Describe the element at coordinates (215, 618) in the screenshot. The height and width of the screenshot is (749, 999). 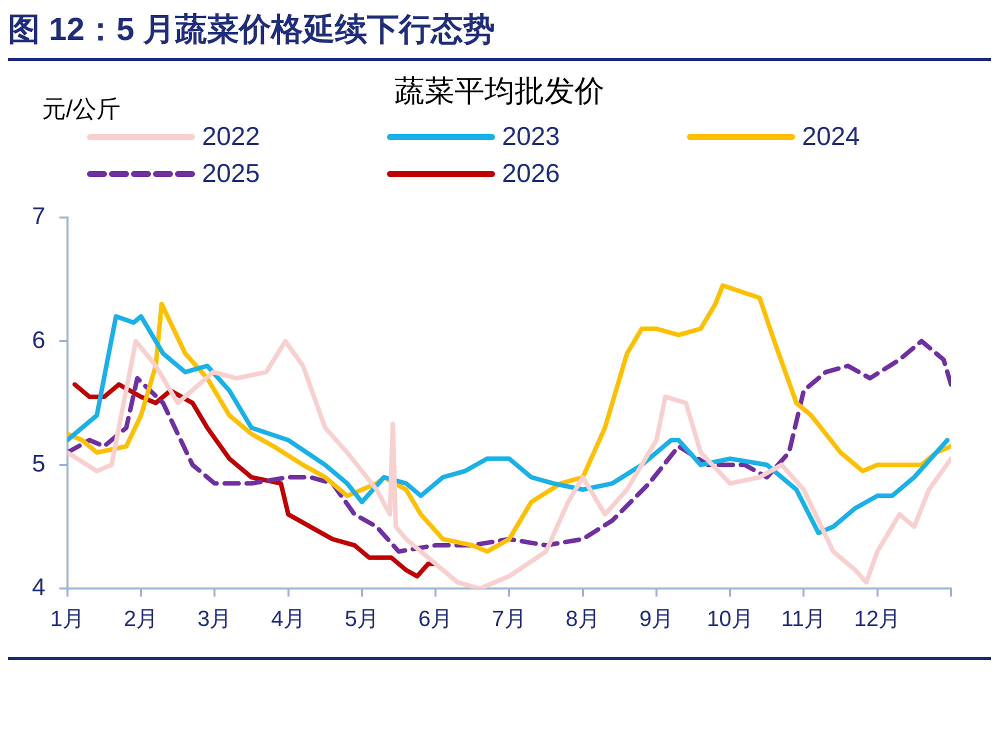
I see `x-tick-label: 3月` at that location.